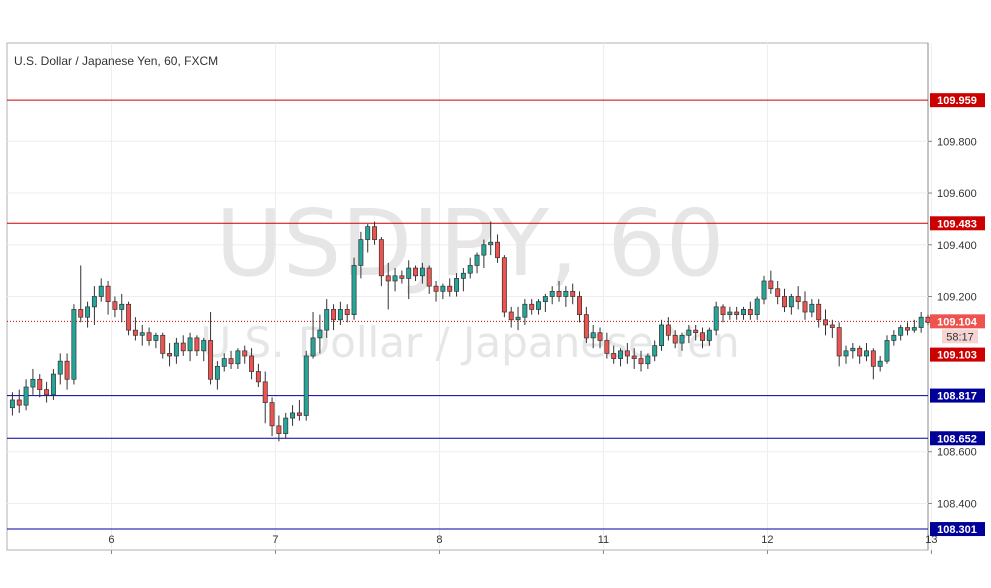 The height and width of the screenshot is (588, 991). Describe the element at coordinates (957, 298) in the screenshot. I see `y-tick-label: 109.200` at that location.